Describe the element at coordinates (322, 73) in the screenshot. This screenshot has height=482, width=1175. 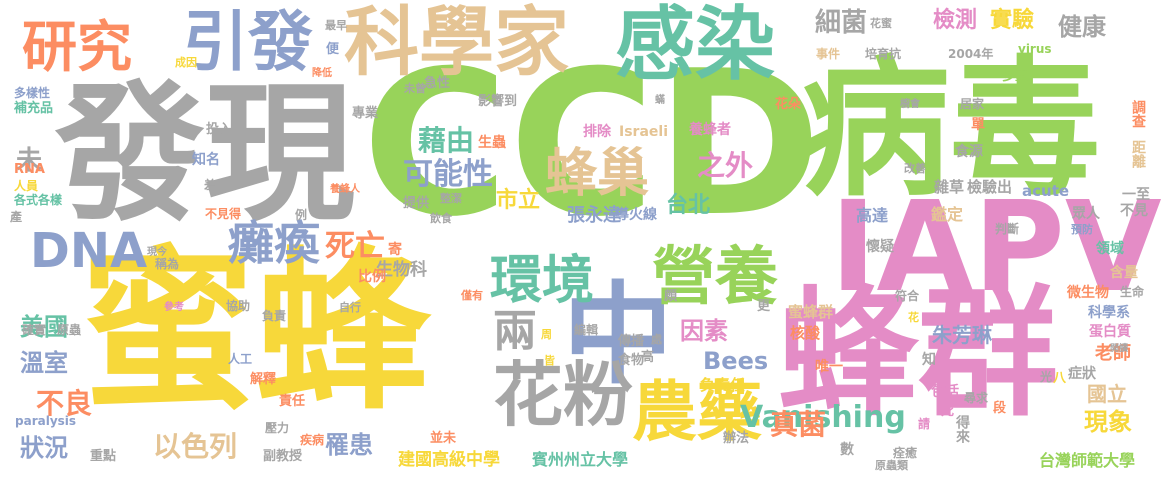
I see `word-cloud-word: 降低` at that location.